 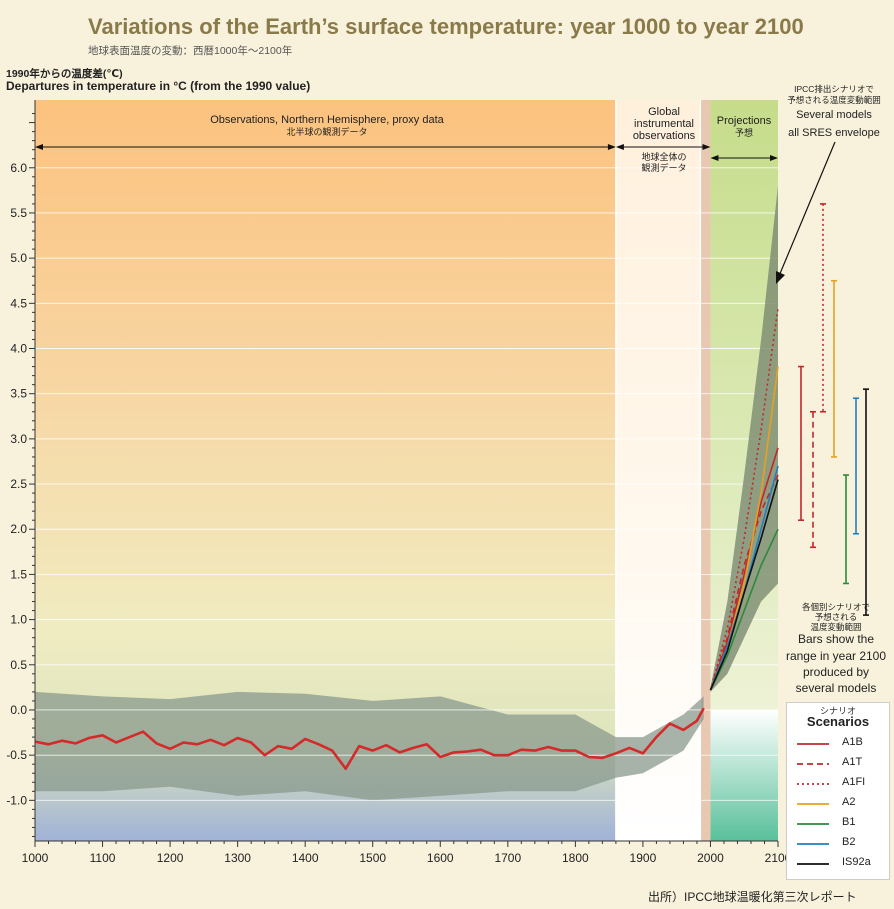 What do you see at coordinates (837, 711) in the screenshot?
I see `legend-title-jp: シナリオ` at bounding box center [837, 711].